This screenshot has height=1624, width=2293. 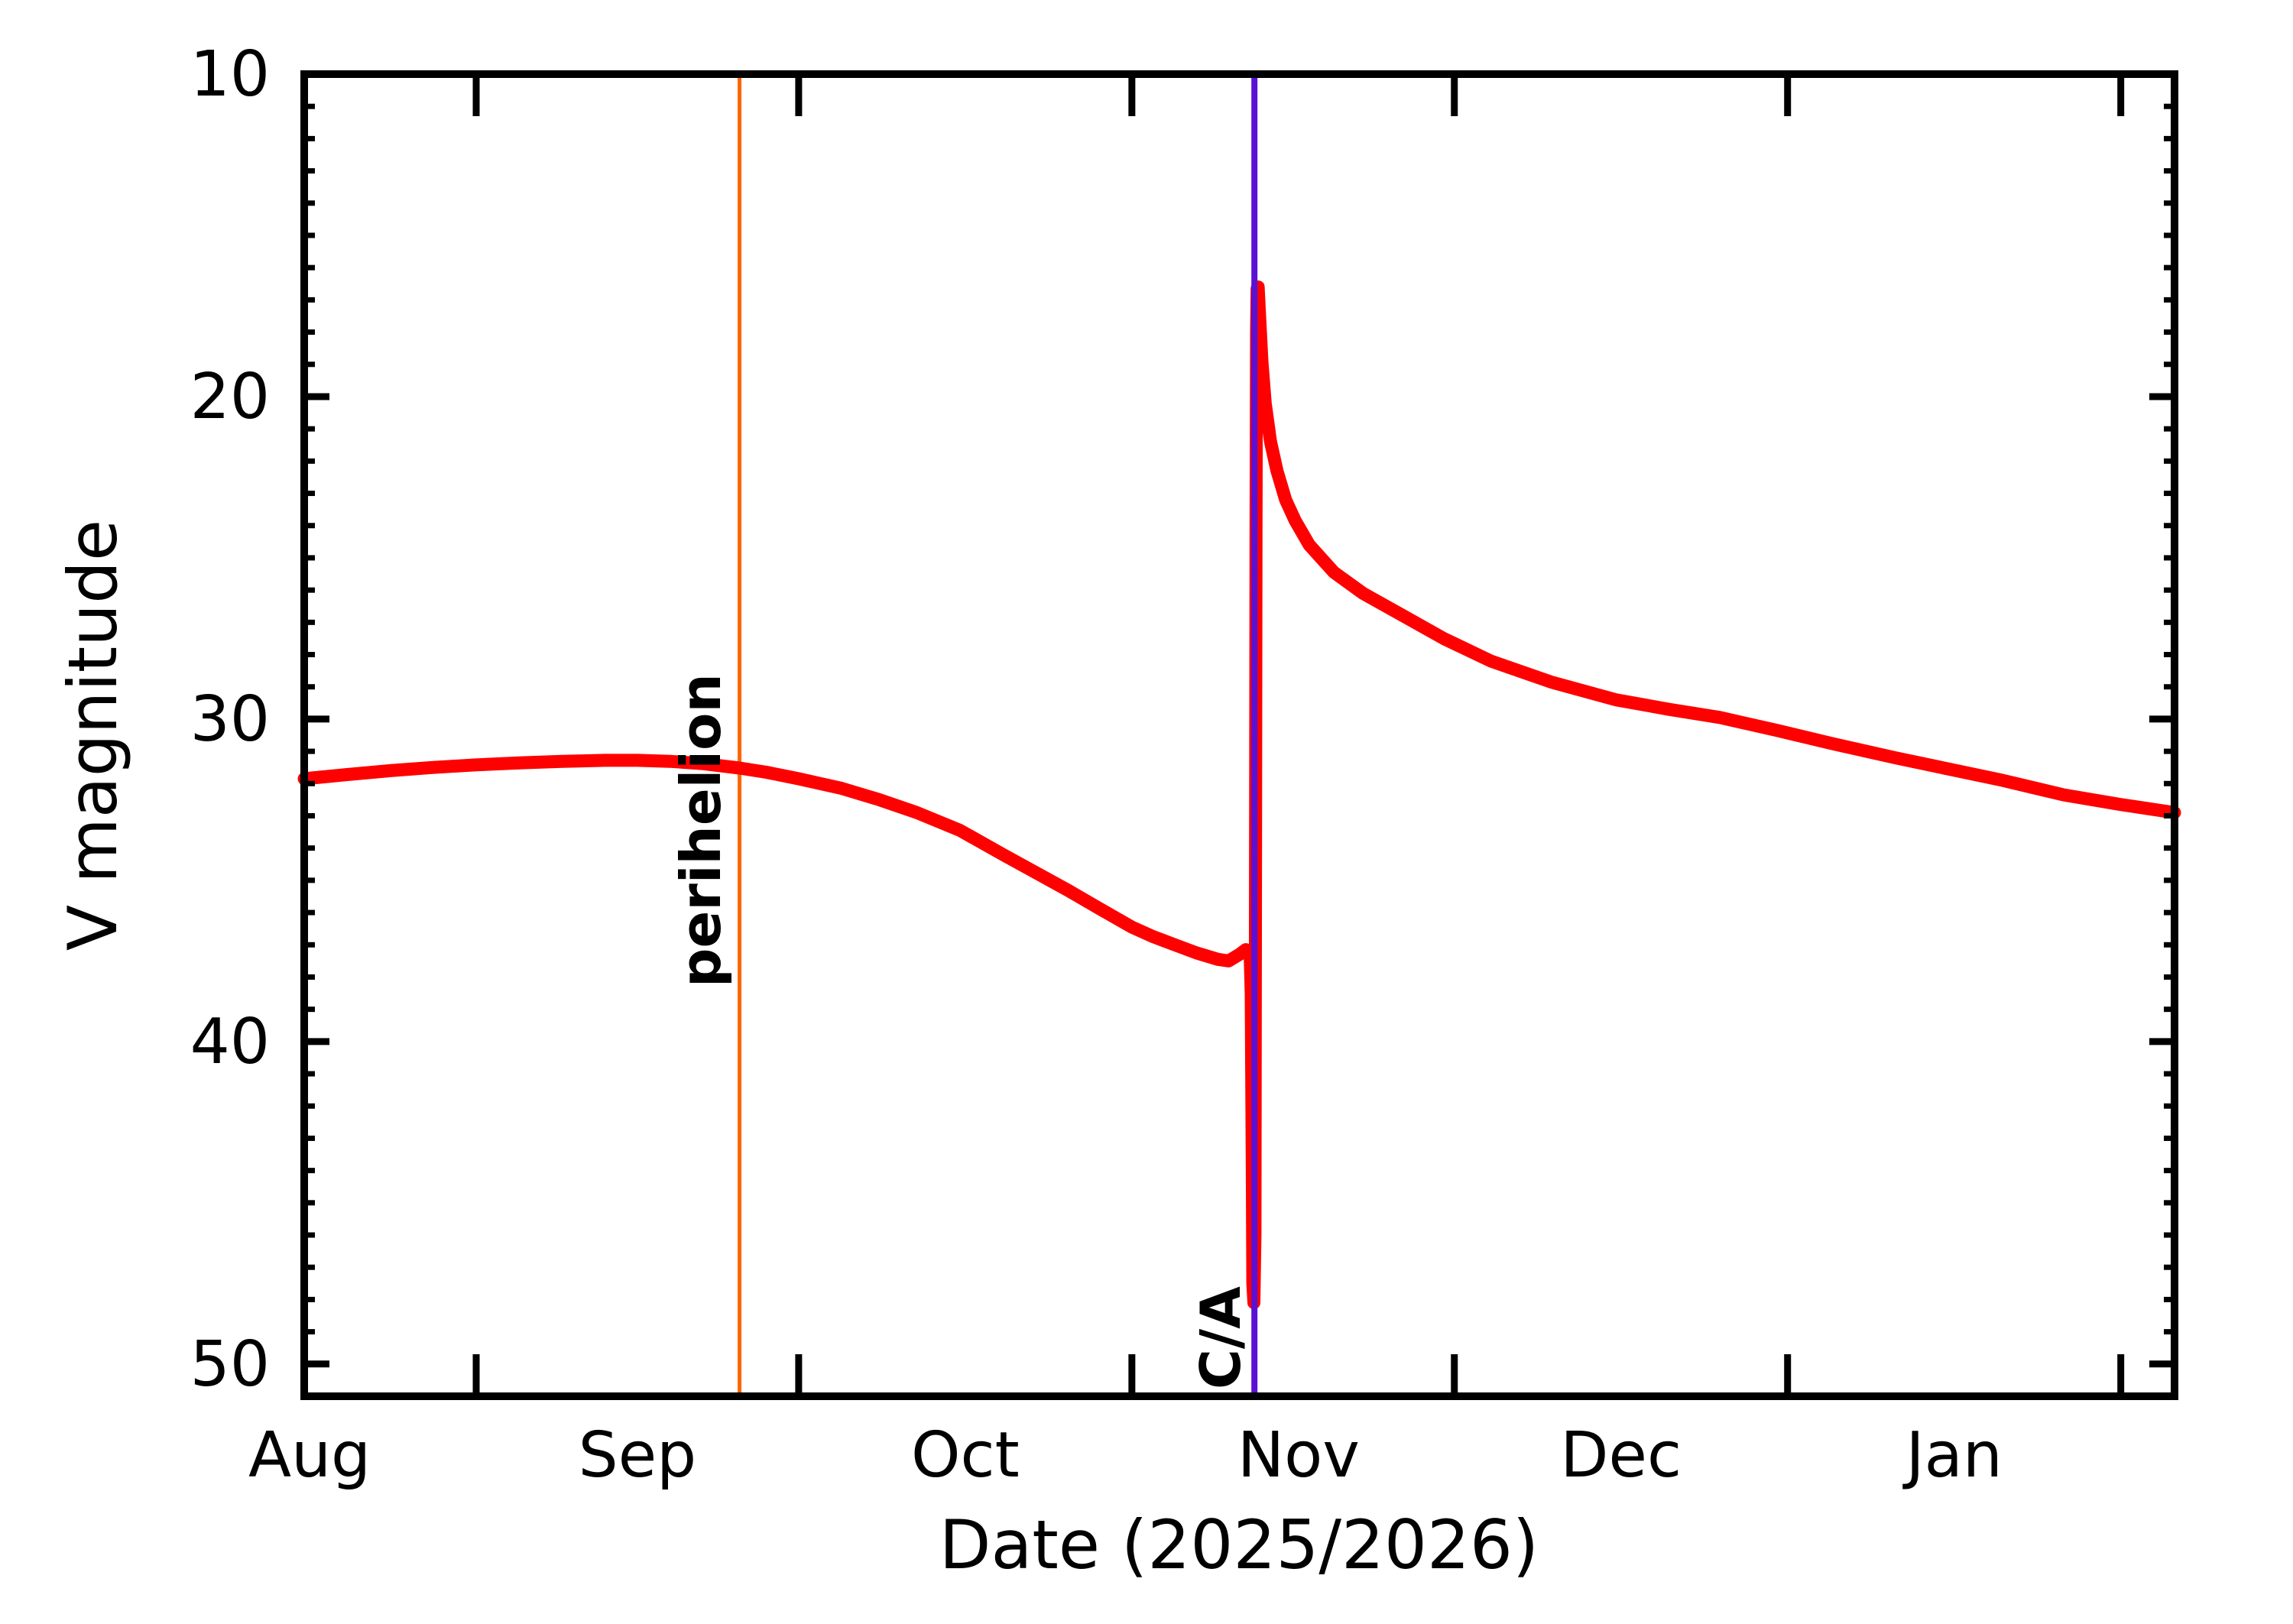 What do you see at coordinates (230, 397) in the screenshot?
I see `y-tick-label: 20` at bounding box center [230, 397].